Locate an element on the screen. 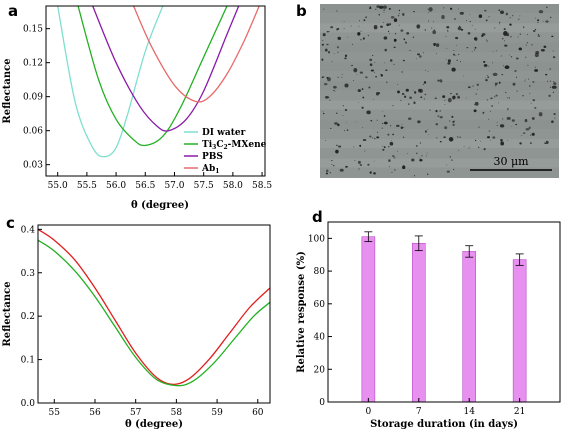  series-ab1-line is located at coordinates (196, 54).